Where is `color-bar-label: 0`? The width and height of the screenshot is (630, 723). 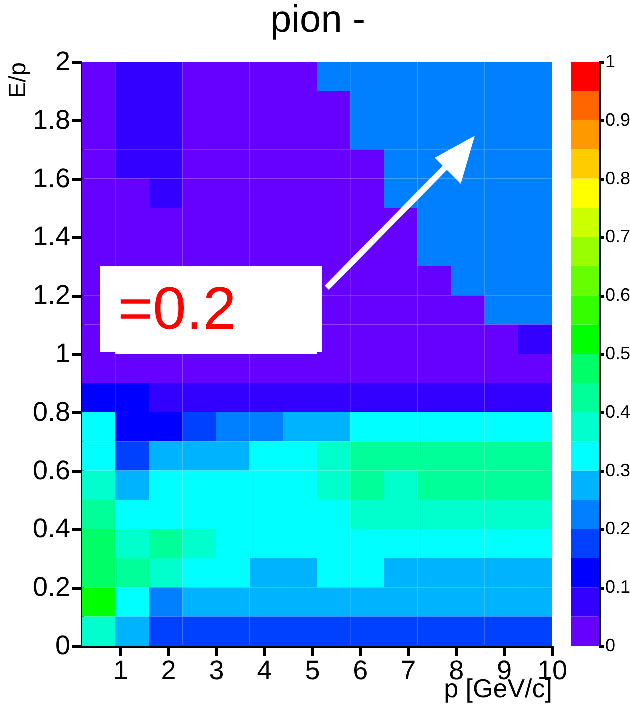
color-bar-label: 0 is located at coordinates (611, 646).